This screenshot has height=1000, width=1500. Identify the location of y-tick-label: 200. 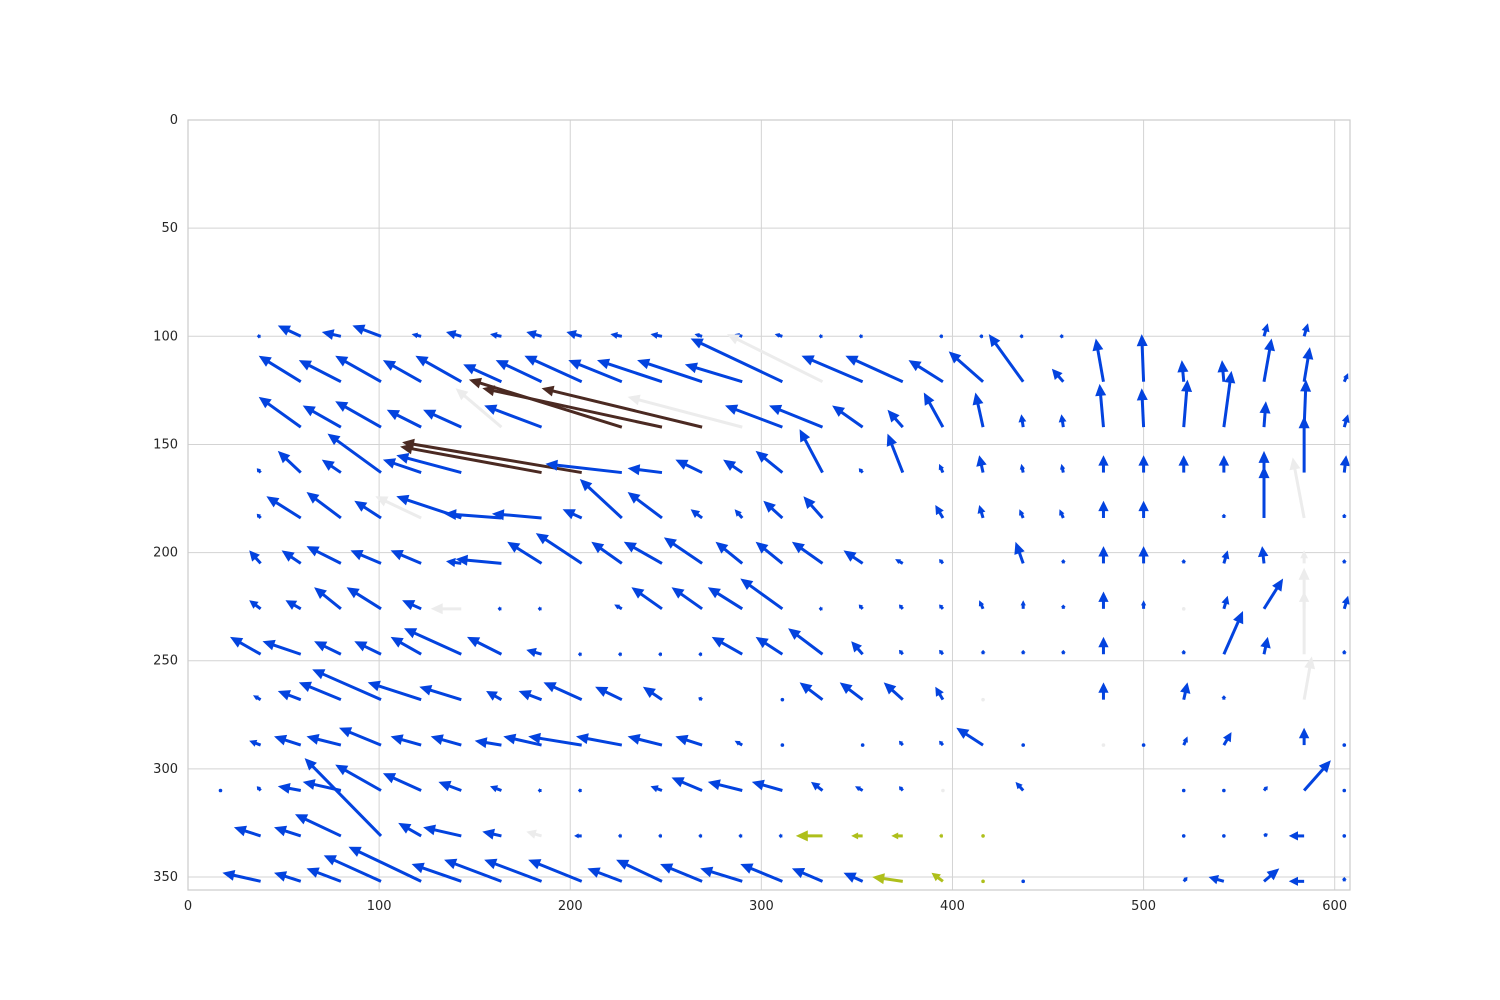
(165, 553).